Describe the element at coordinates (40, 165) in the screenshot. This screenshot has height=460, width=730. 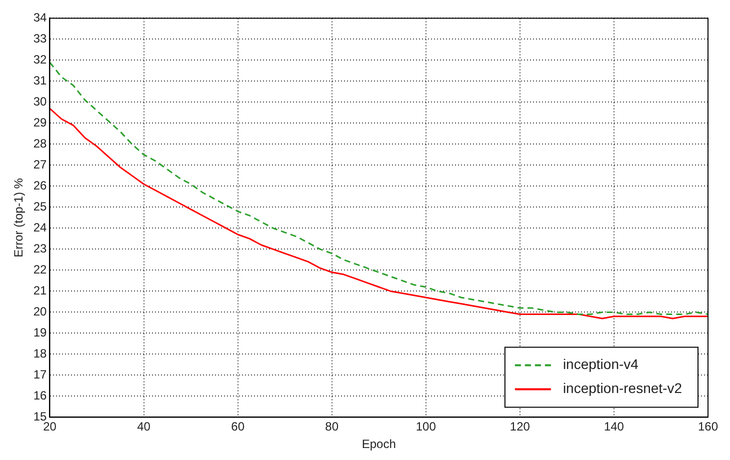
I see `y-tick-label: 27` at that location.